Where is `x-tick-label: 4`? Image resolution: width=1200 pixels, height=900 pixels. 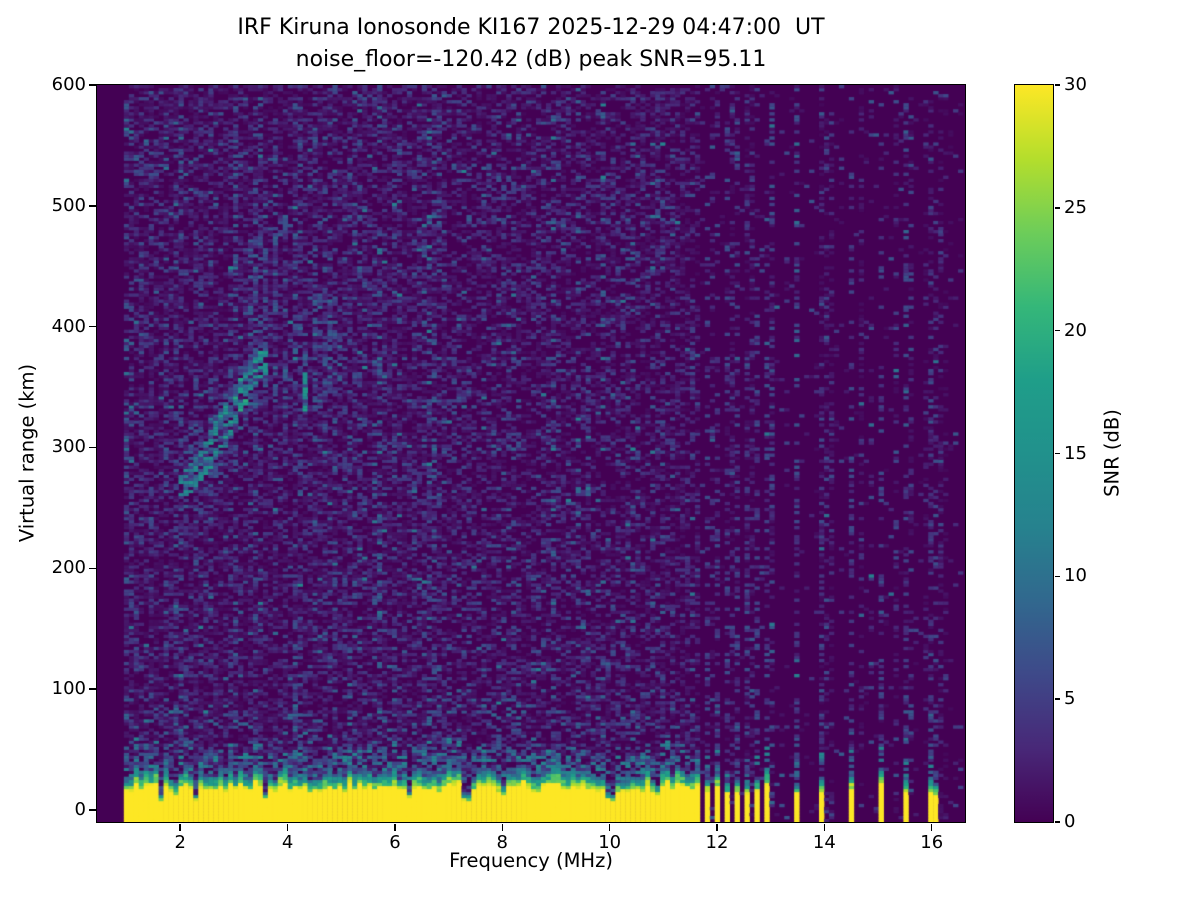 x-tick-label: 4 is located at coordinates (287, 842).